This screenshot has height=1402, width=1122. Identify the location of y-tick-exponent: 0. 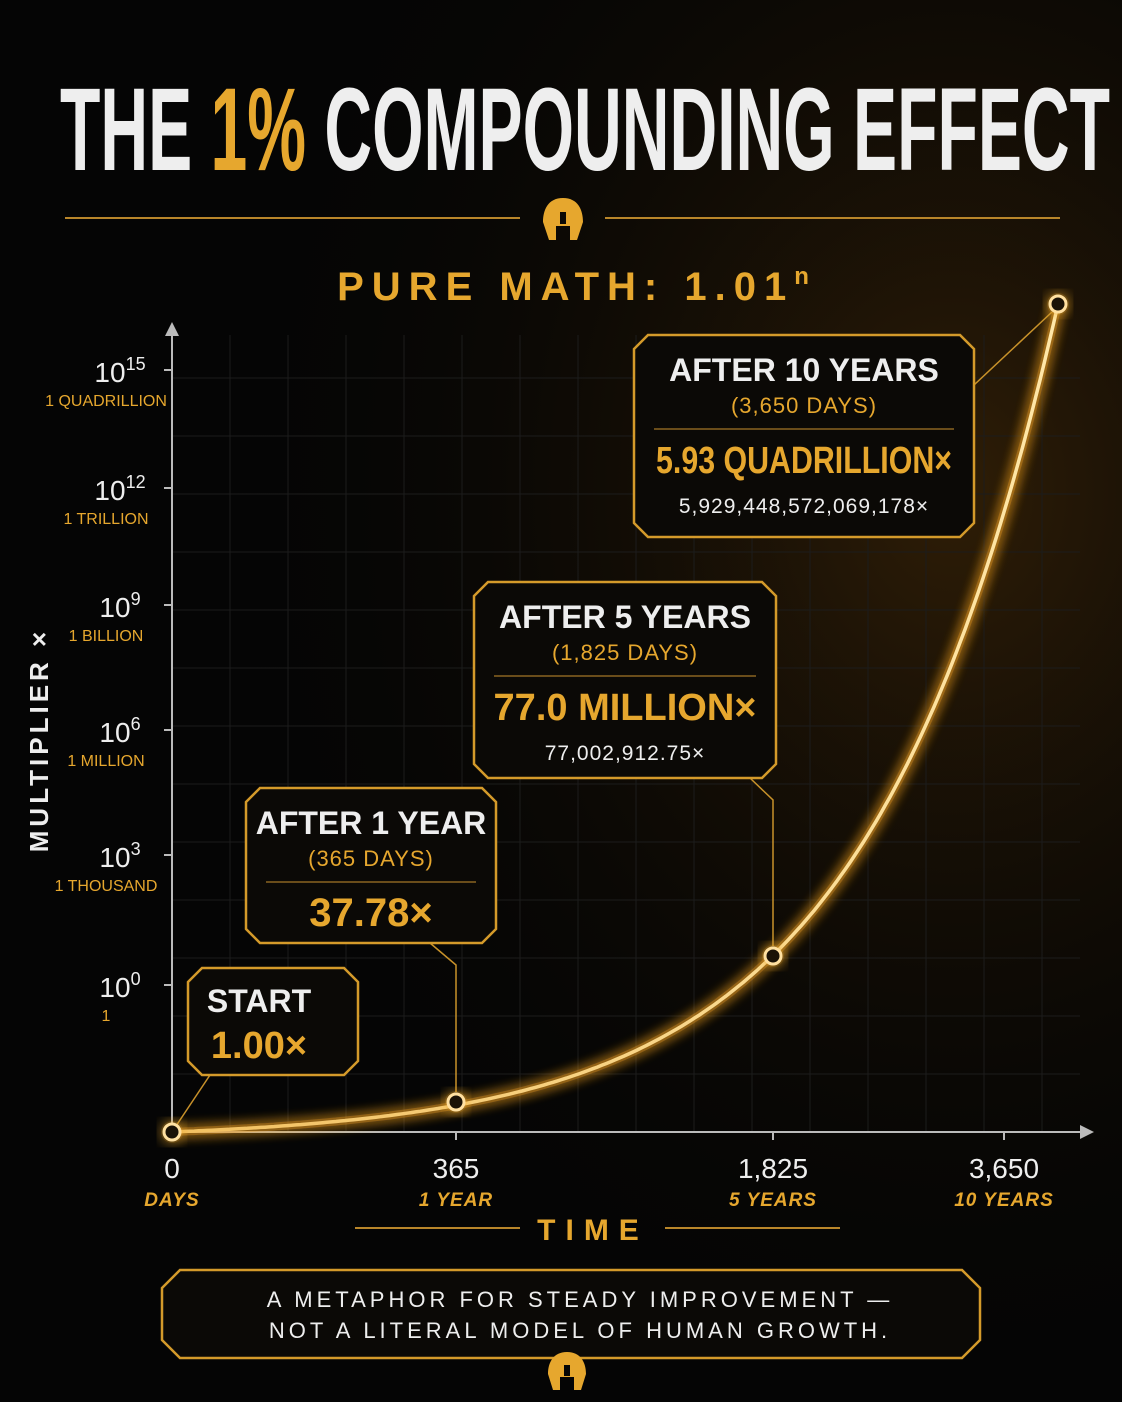
(136, 979).